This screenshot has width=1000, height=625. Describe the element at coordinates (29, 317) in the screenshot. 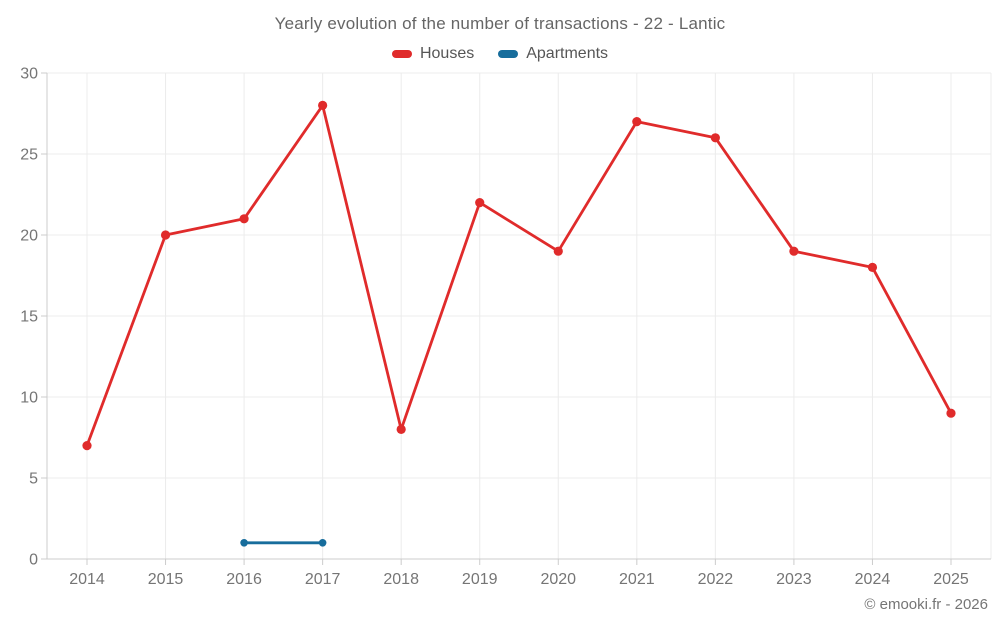

I see `y-tick-label: 15` at that location.